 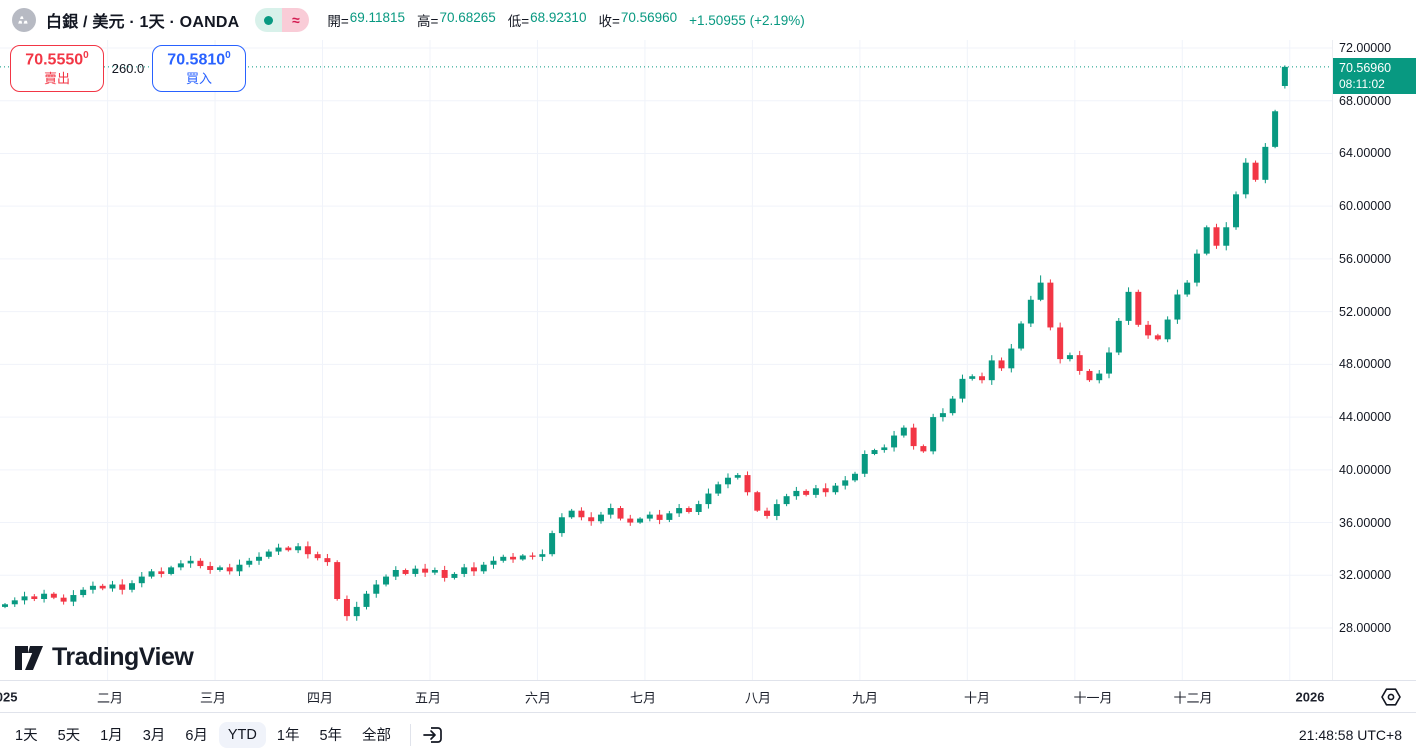 What do you see at coordinates (1362, 83) in the screenshot?
I see `bar-countdown: 08:11:02` at bounding box center [1362, 83].